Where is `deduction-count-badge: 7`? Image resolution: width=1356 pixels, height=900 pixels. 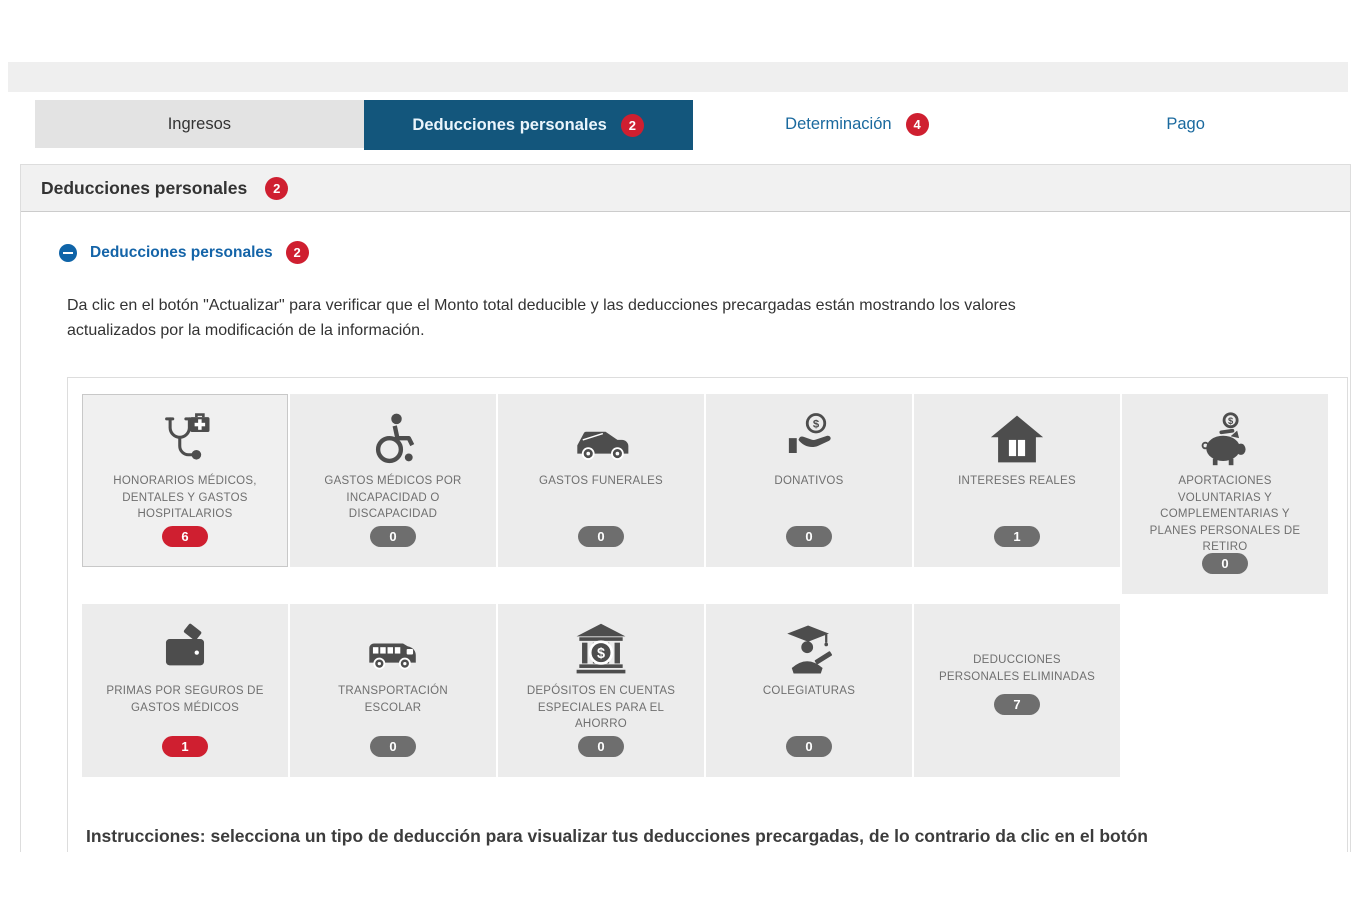
deduction-count-badge: 7 is located at coordinates (1017, 704).